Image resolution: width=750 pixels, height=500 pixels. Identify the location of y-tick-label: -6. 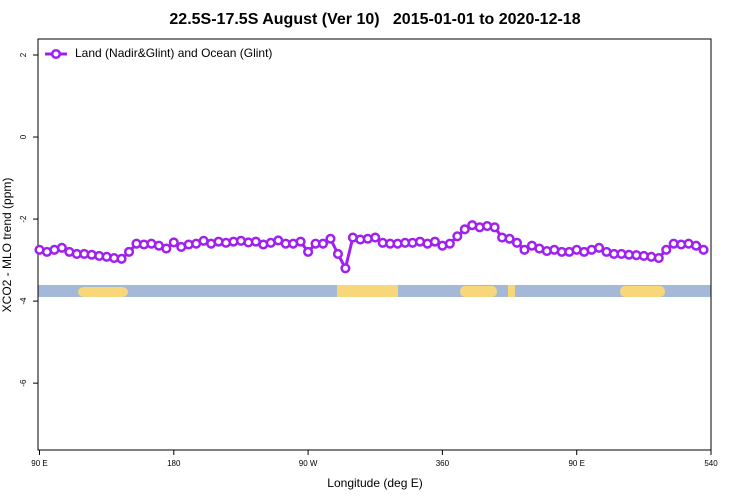
(23, 383).